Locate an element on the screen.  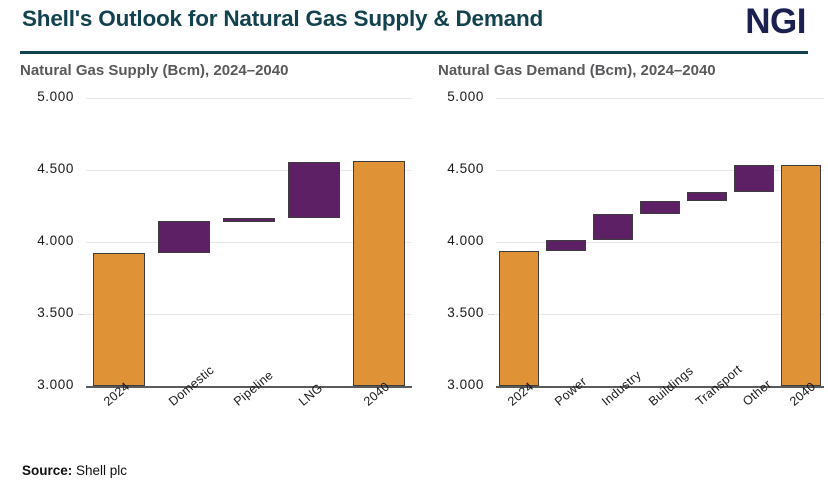
bar-pipeline is located at coordinates (249, 220).